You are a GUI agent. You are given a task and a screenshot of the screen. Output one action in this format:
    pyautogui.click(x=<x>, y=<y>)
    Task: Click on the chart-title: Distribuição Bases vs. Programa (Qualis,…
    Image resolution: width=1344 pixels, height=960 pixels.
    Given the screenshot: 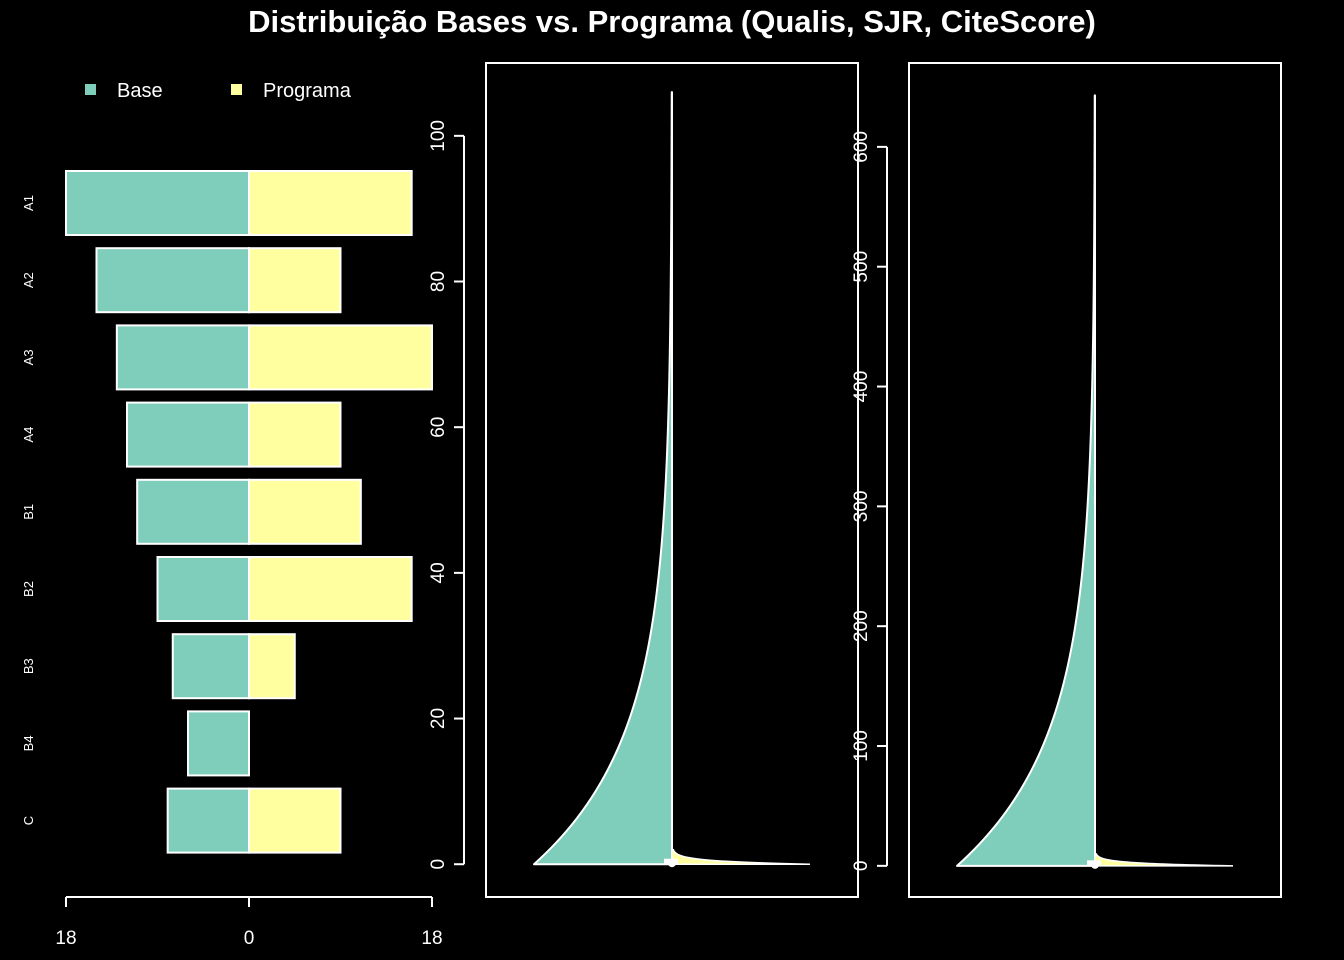 What is the action you would take?
    pyautogui.click(x=672, y=21)
    